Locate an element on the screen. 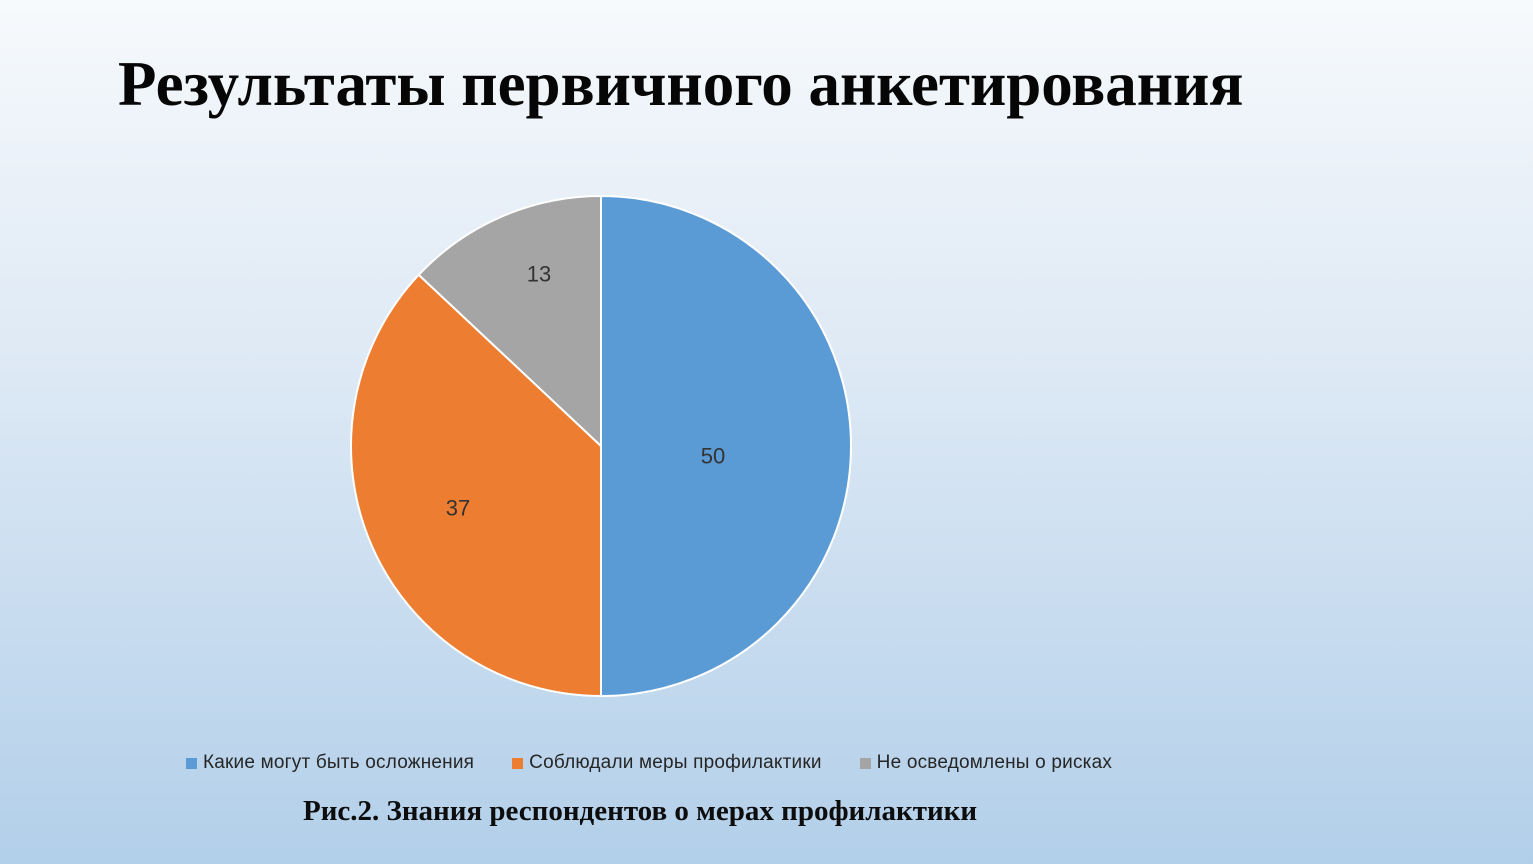  legend-item-0: Какие могут быть осложнения is located at coordinates (330, 763).